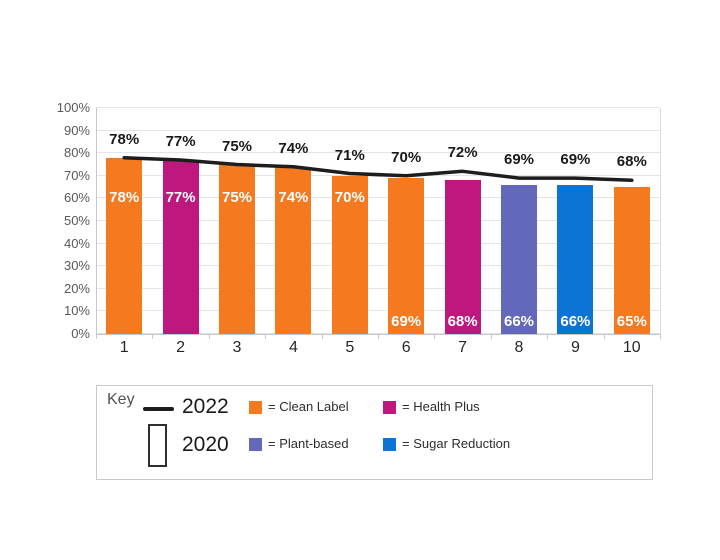 The image size is (720, 560). Describe the element at coordinates (96, 221) in the screenshot. I see `y-axis-line` at that location.